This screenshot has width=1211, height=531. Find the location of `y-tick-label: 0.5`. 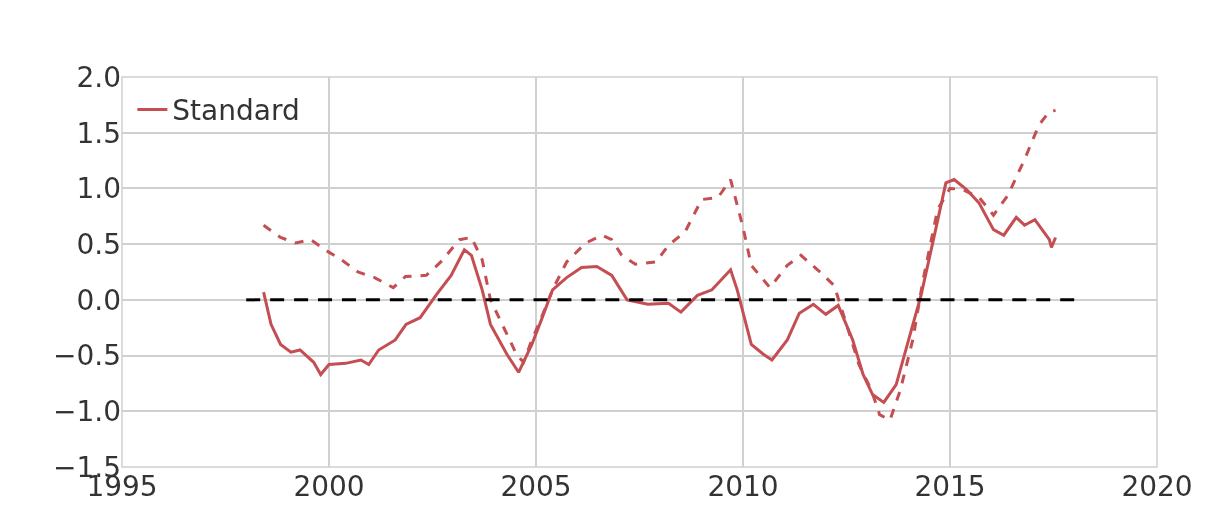

y-tick-label: 0.5 is located at coordinates (98, 244).